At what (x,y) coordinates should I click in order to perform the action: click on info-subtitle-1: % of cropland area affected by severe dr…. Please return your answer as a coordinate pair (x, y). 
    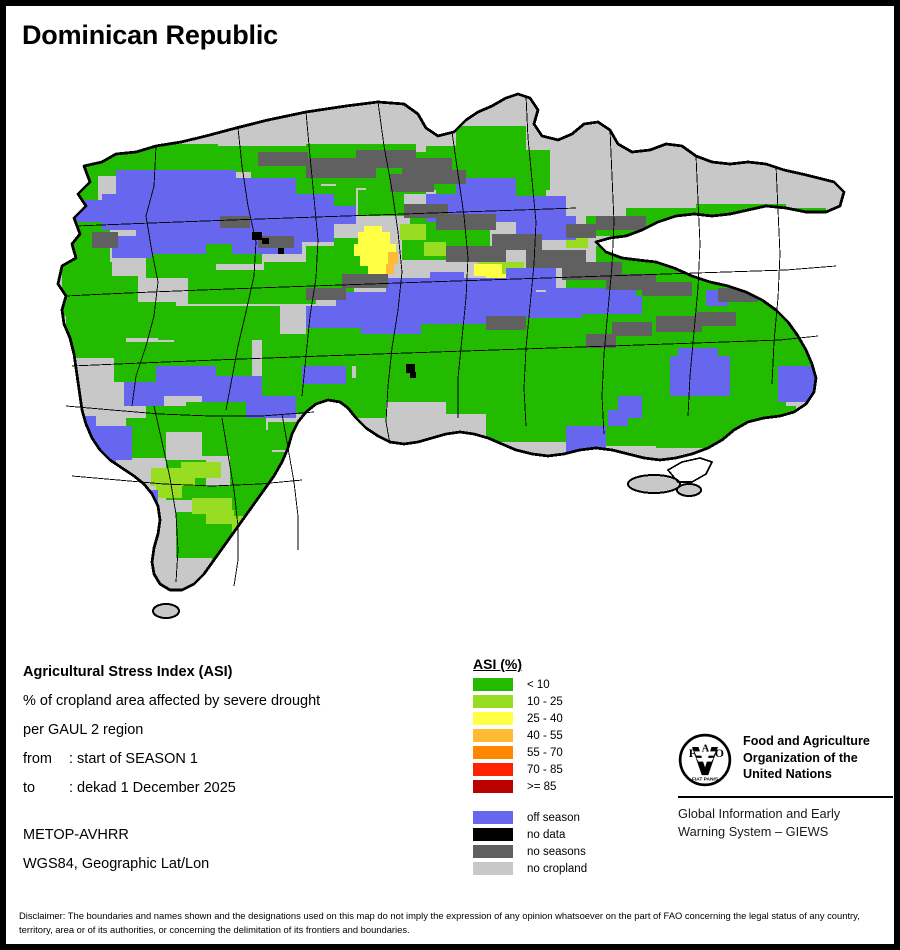
    Looking at the image, I should click on (172, 701).